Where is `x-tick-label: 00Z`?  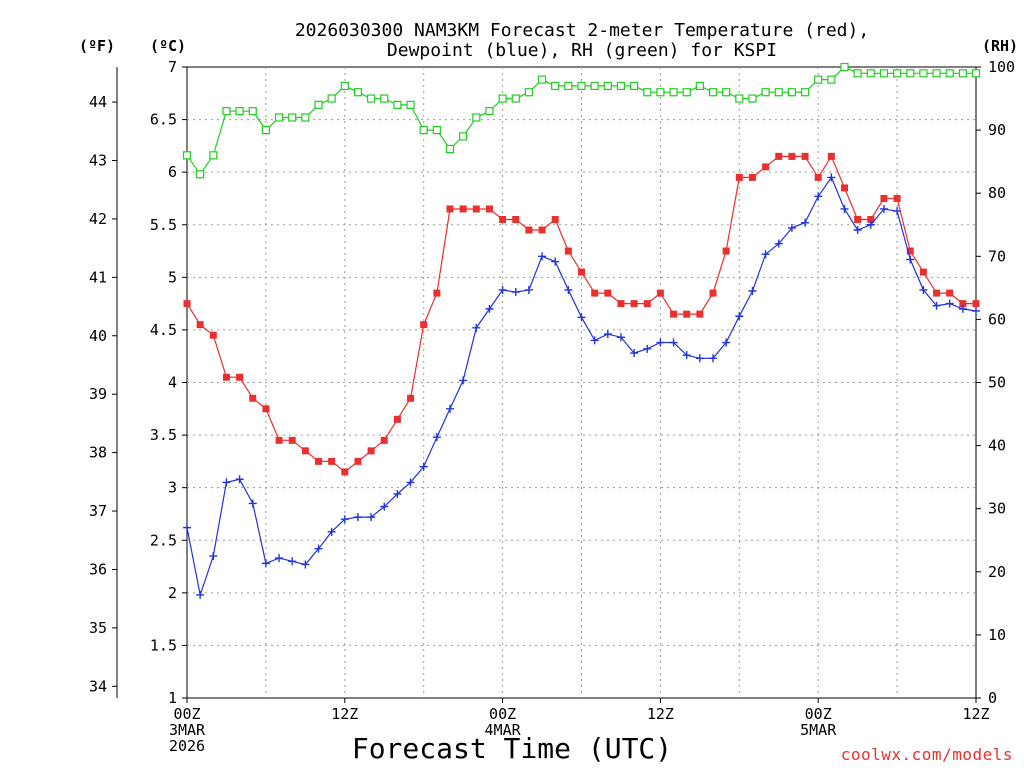 x-tick-label: 00Z is located at coordinates (186, 714).